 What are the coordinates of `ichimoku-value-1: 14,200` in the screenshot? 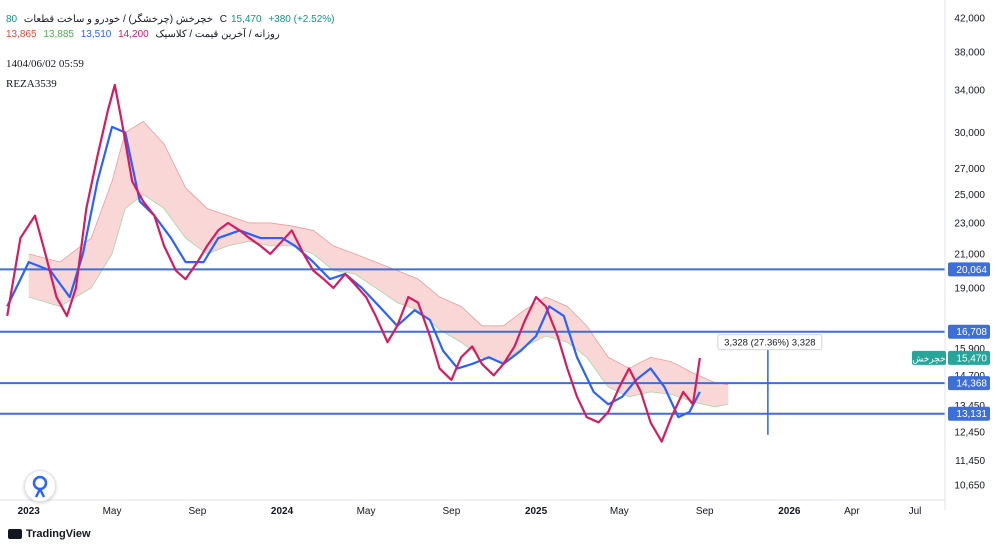 It's located at (133, 34).